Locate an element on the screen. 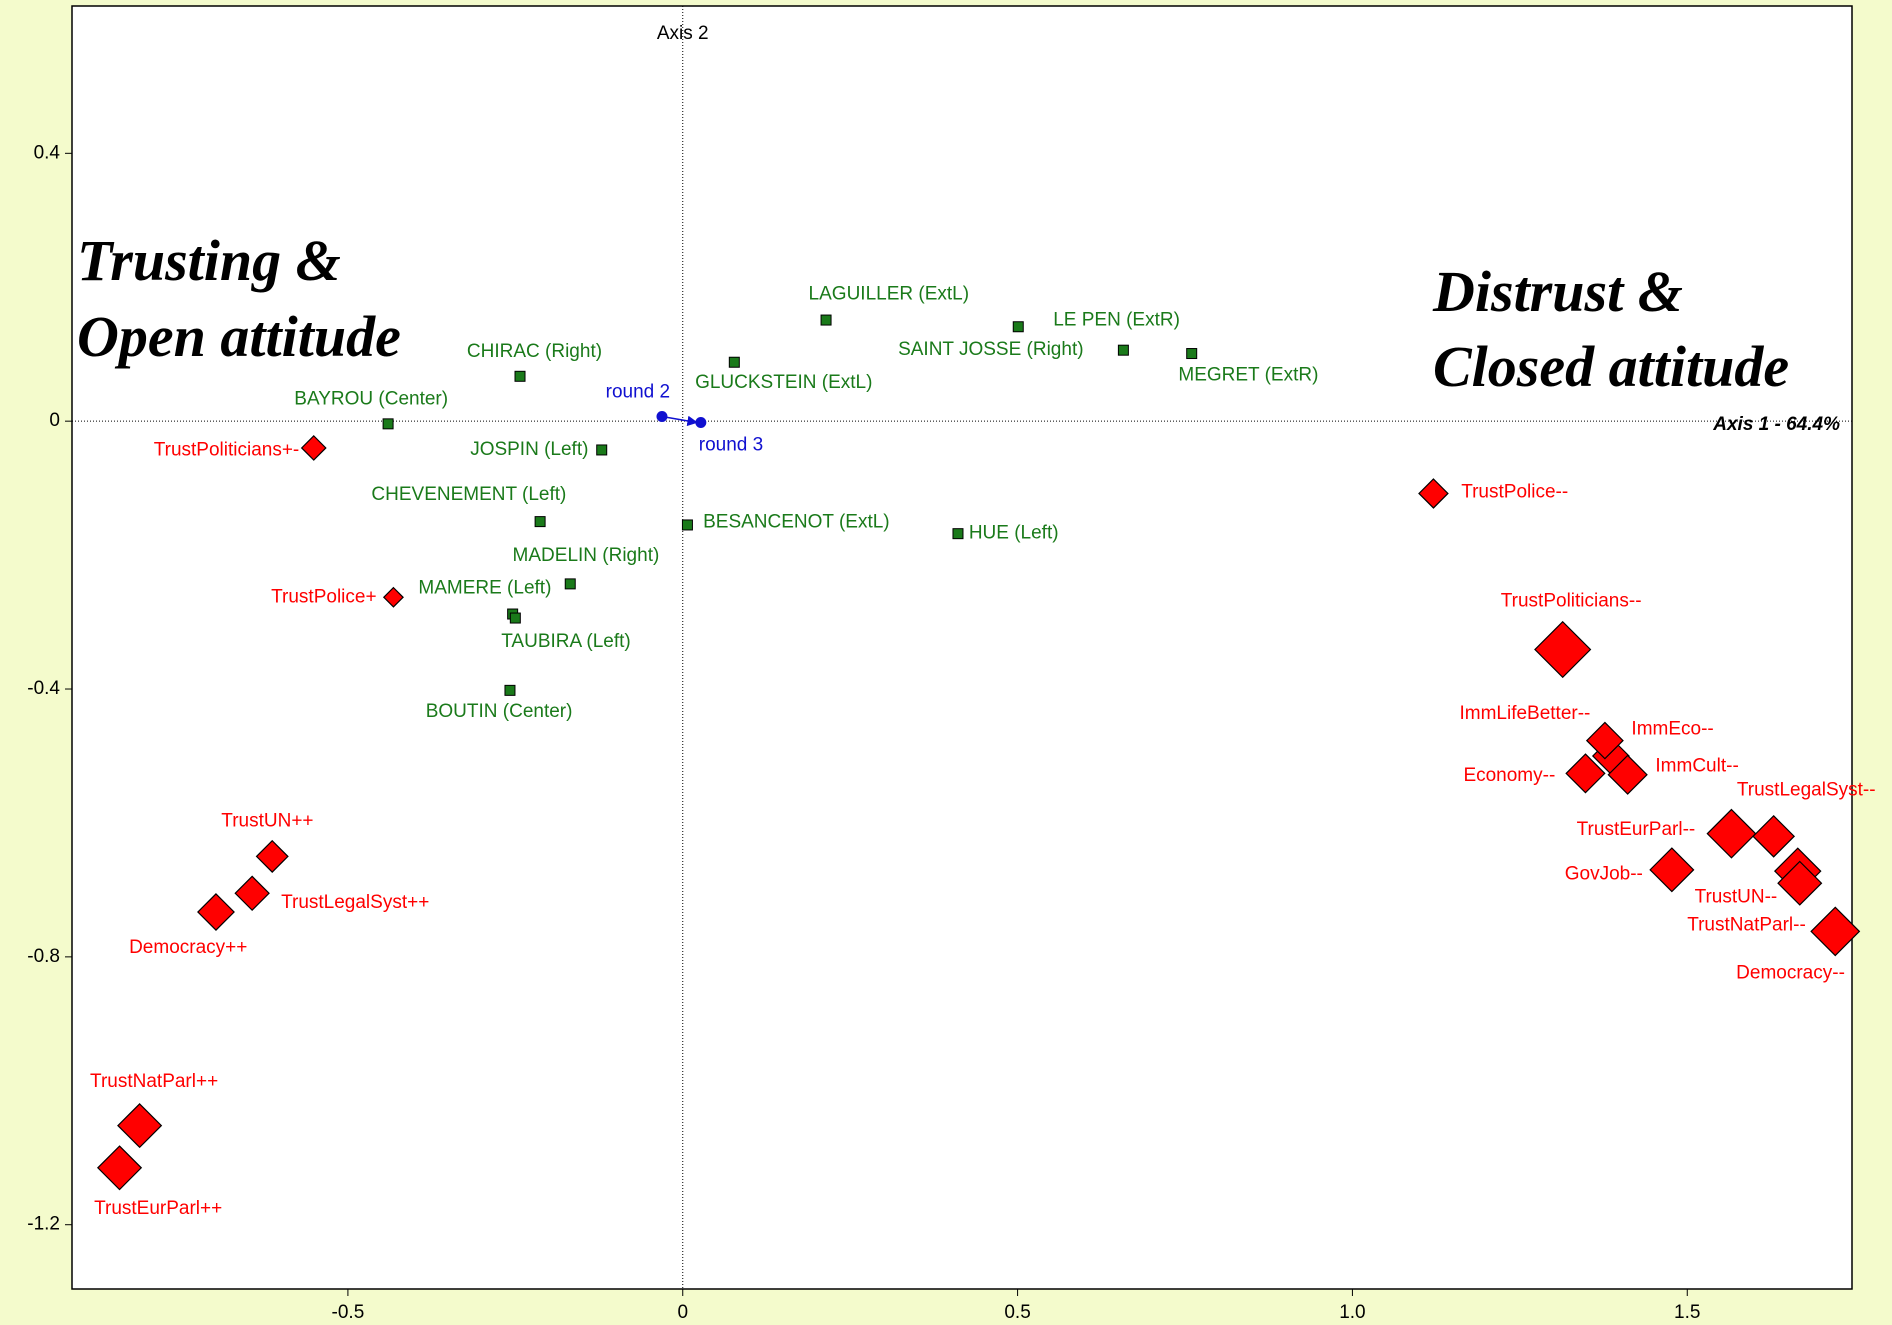 The height and width of the screenshot is (1325, 1892). x-tick-label: 0.5 is located at coordinates (1017, 1312).